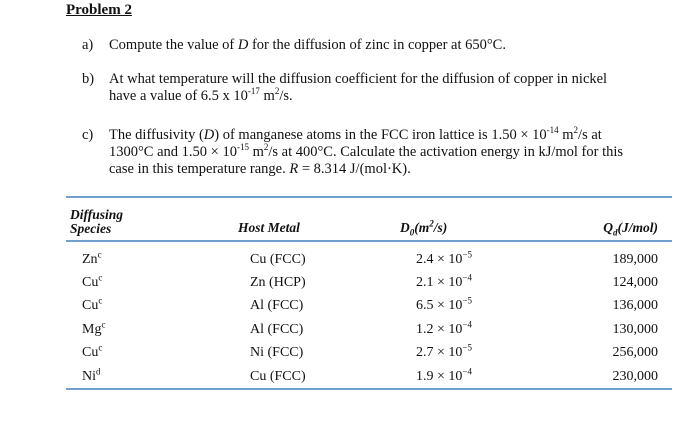 The width and height of the screenshot is (700, 421). What do you see at coordinates (444, 374) in the screenshot?
I see `d0-cell: 1.9 × 10⁻⁴` at bounding box center [444, 374].